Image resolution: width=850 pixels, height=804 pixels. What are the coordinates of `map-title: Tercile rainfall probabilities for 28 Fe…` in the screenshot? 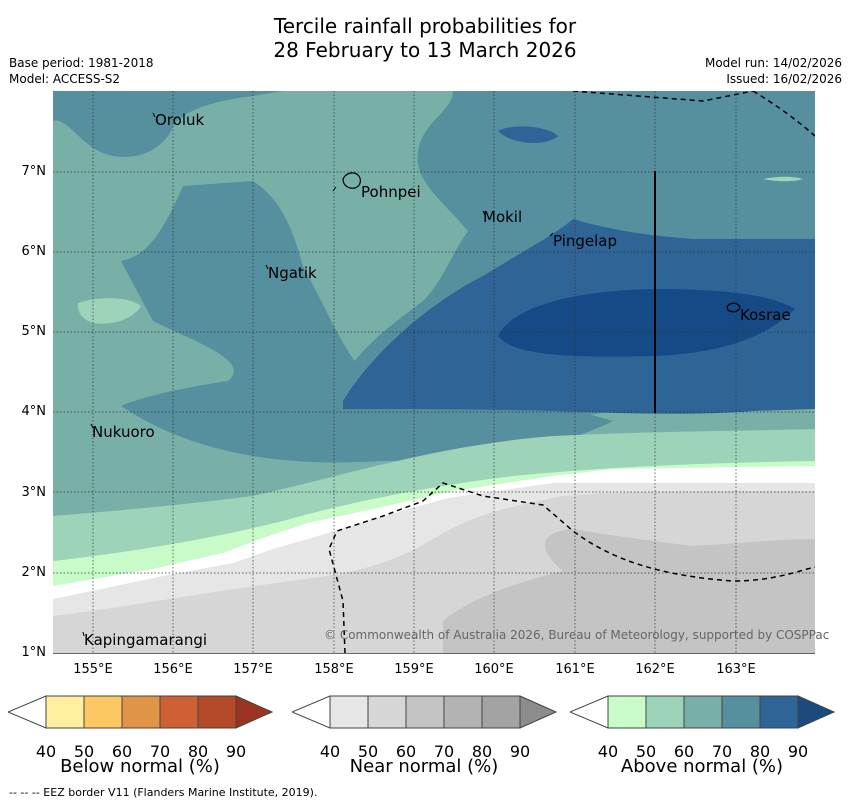 It's located at (425, 38).